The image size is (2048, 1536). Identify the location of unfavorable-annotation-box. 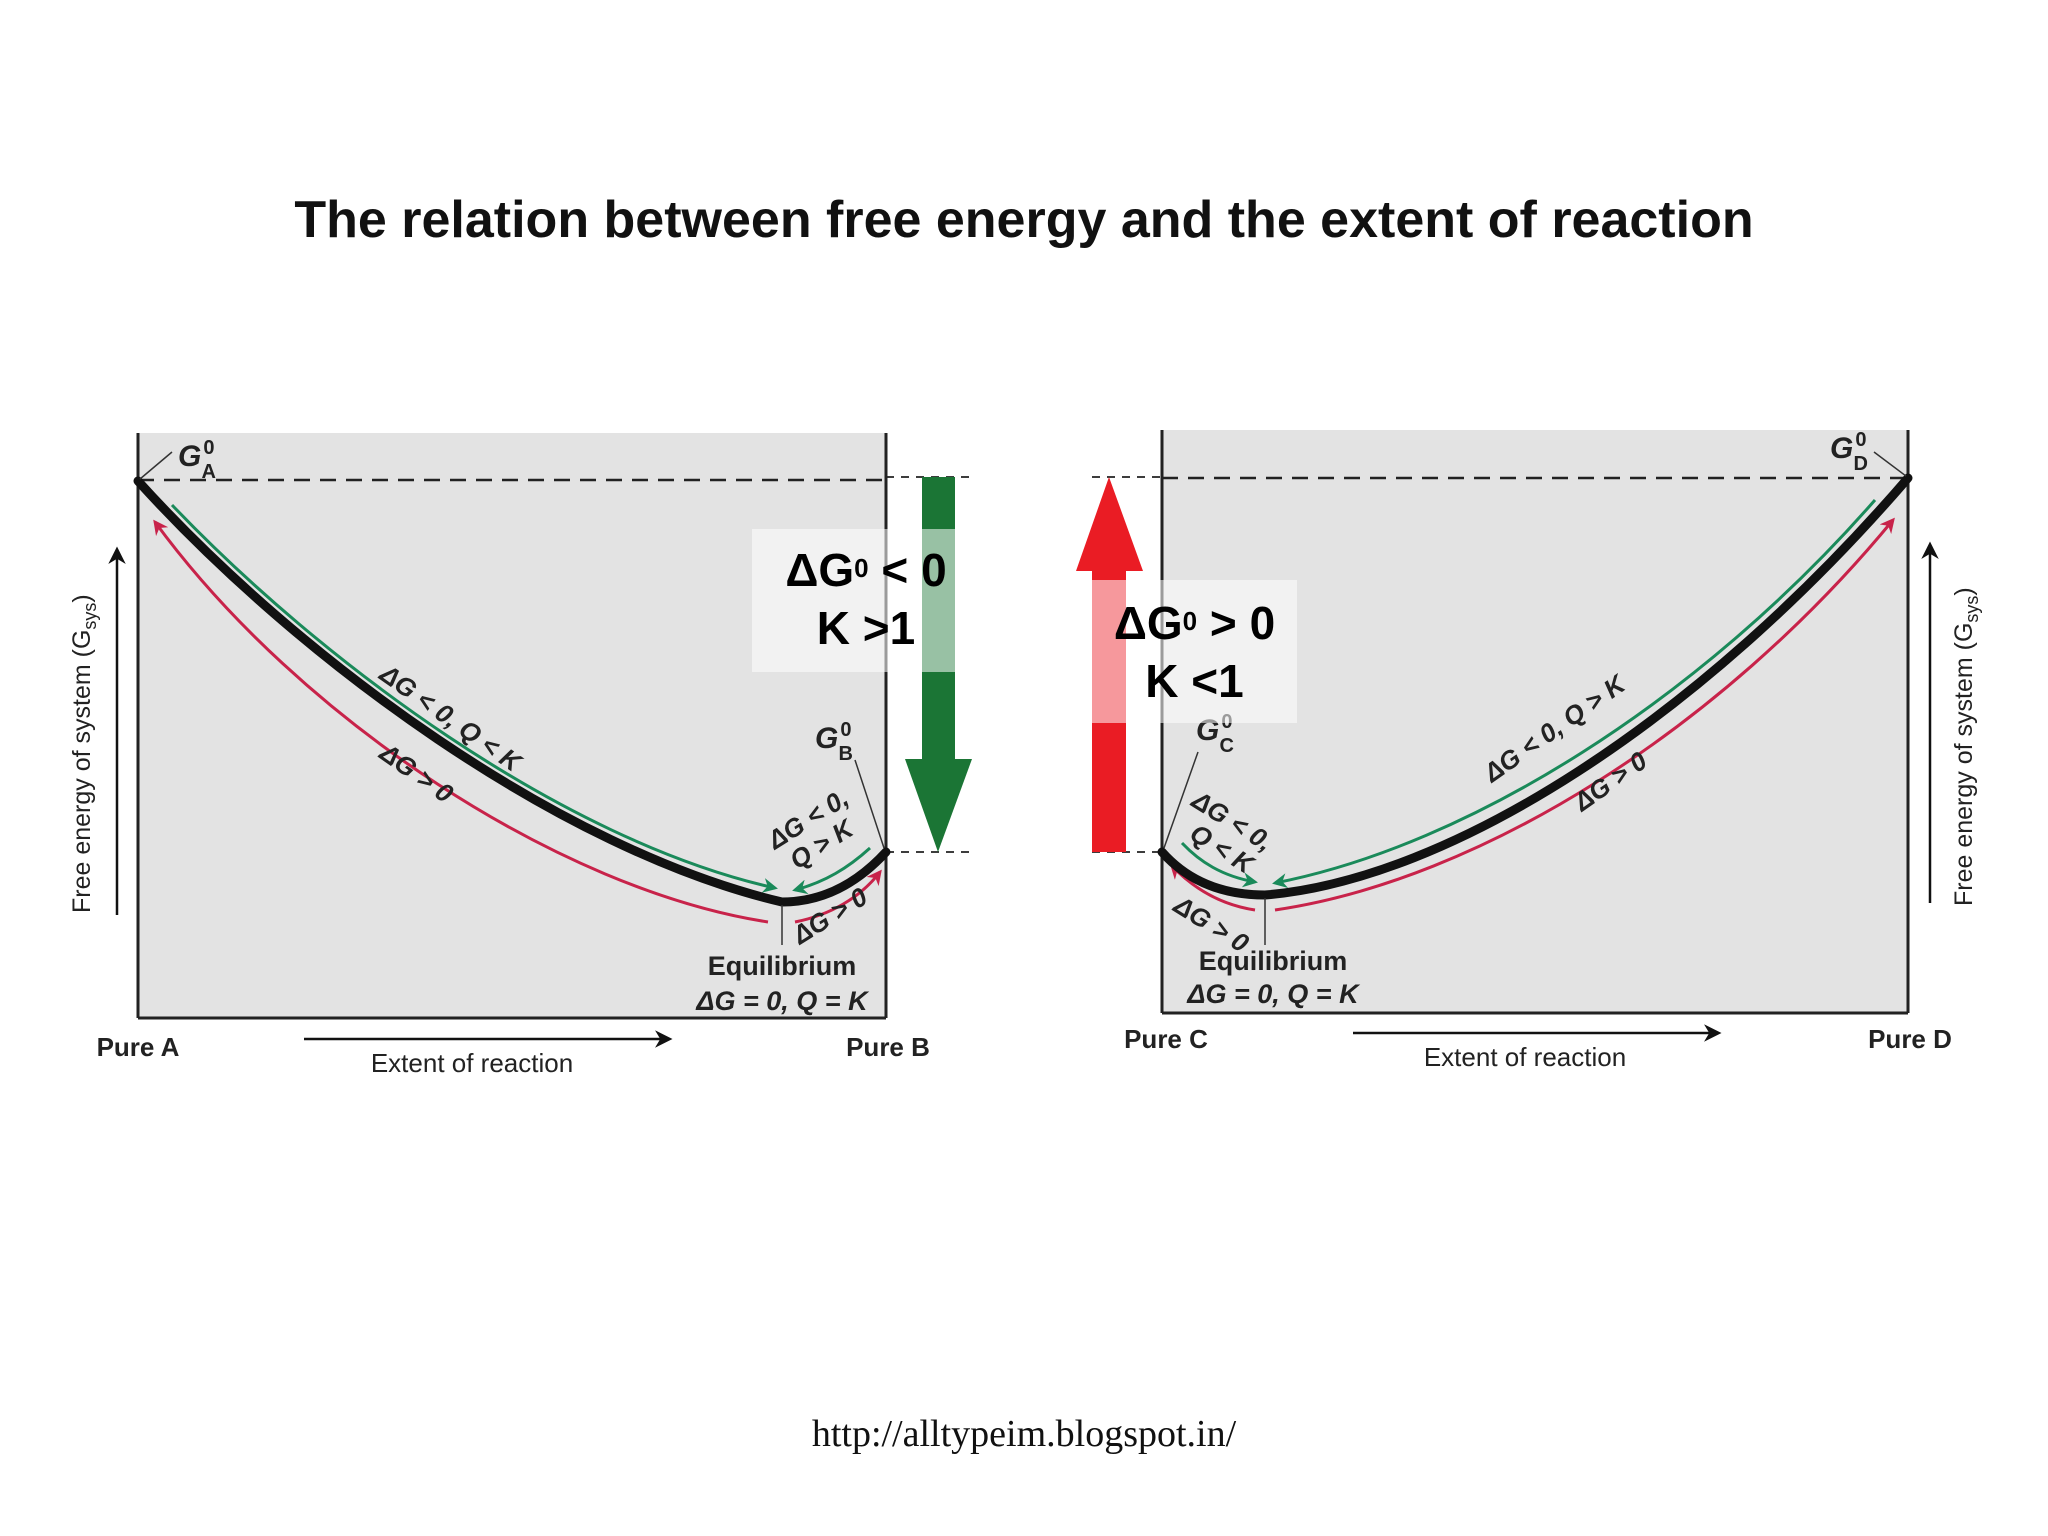
(1194, 651).